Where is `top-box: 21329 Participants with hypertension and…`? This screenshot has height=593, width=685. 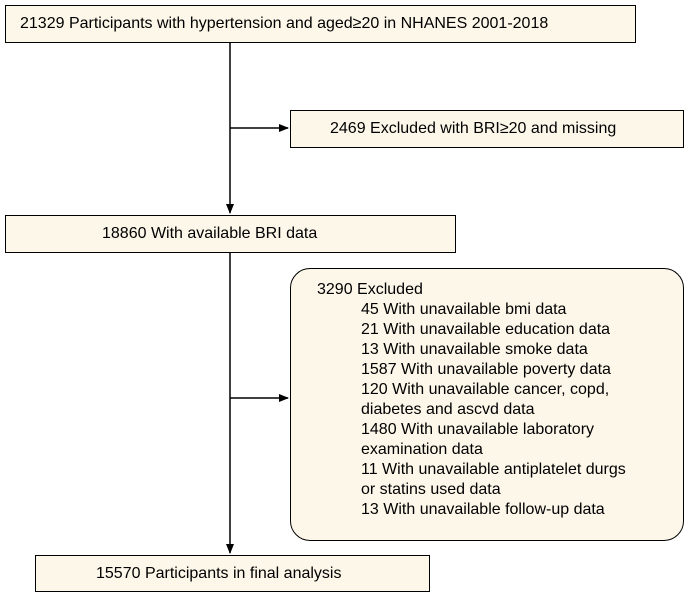
top-box: 21329 Participants with hypertension and… is located at coordinates (320, 24).